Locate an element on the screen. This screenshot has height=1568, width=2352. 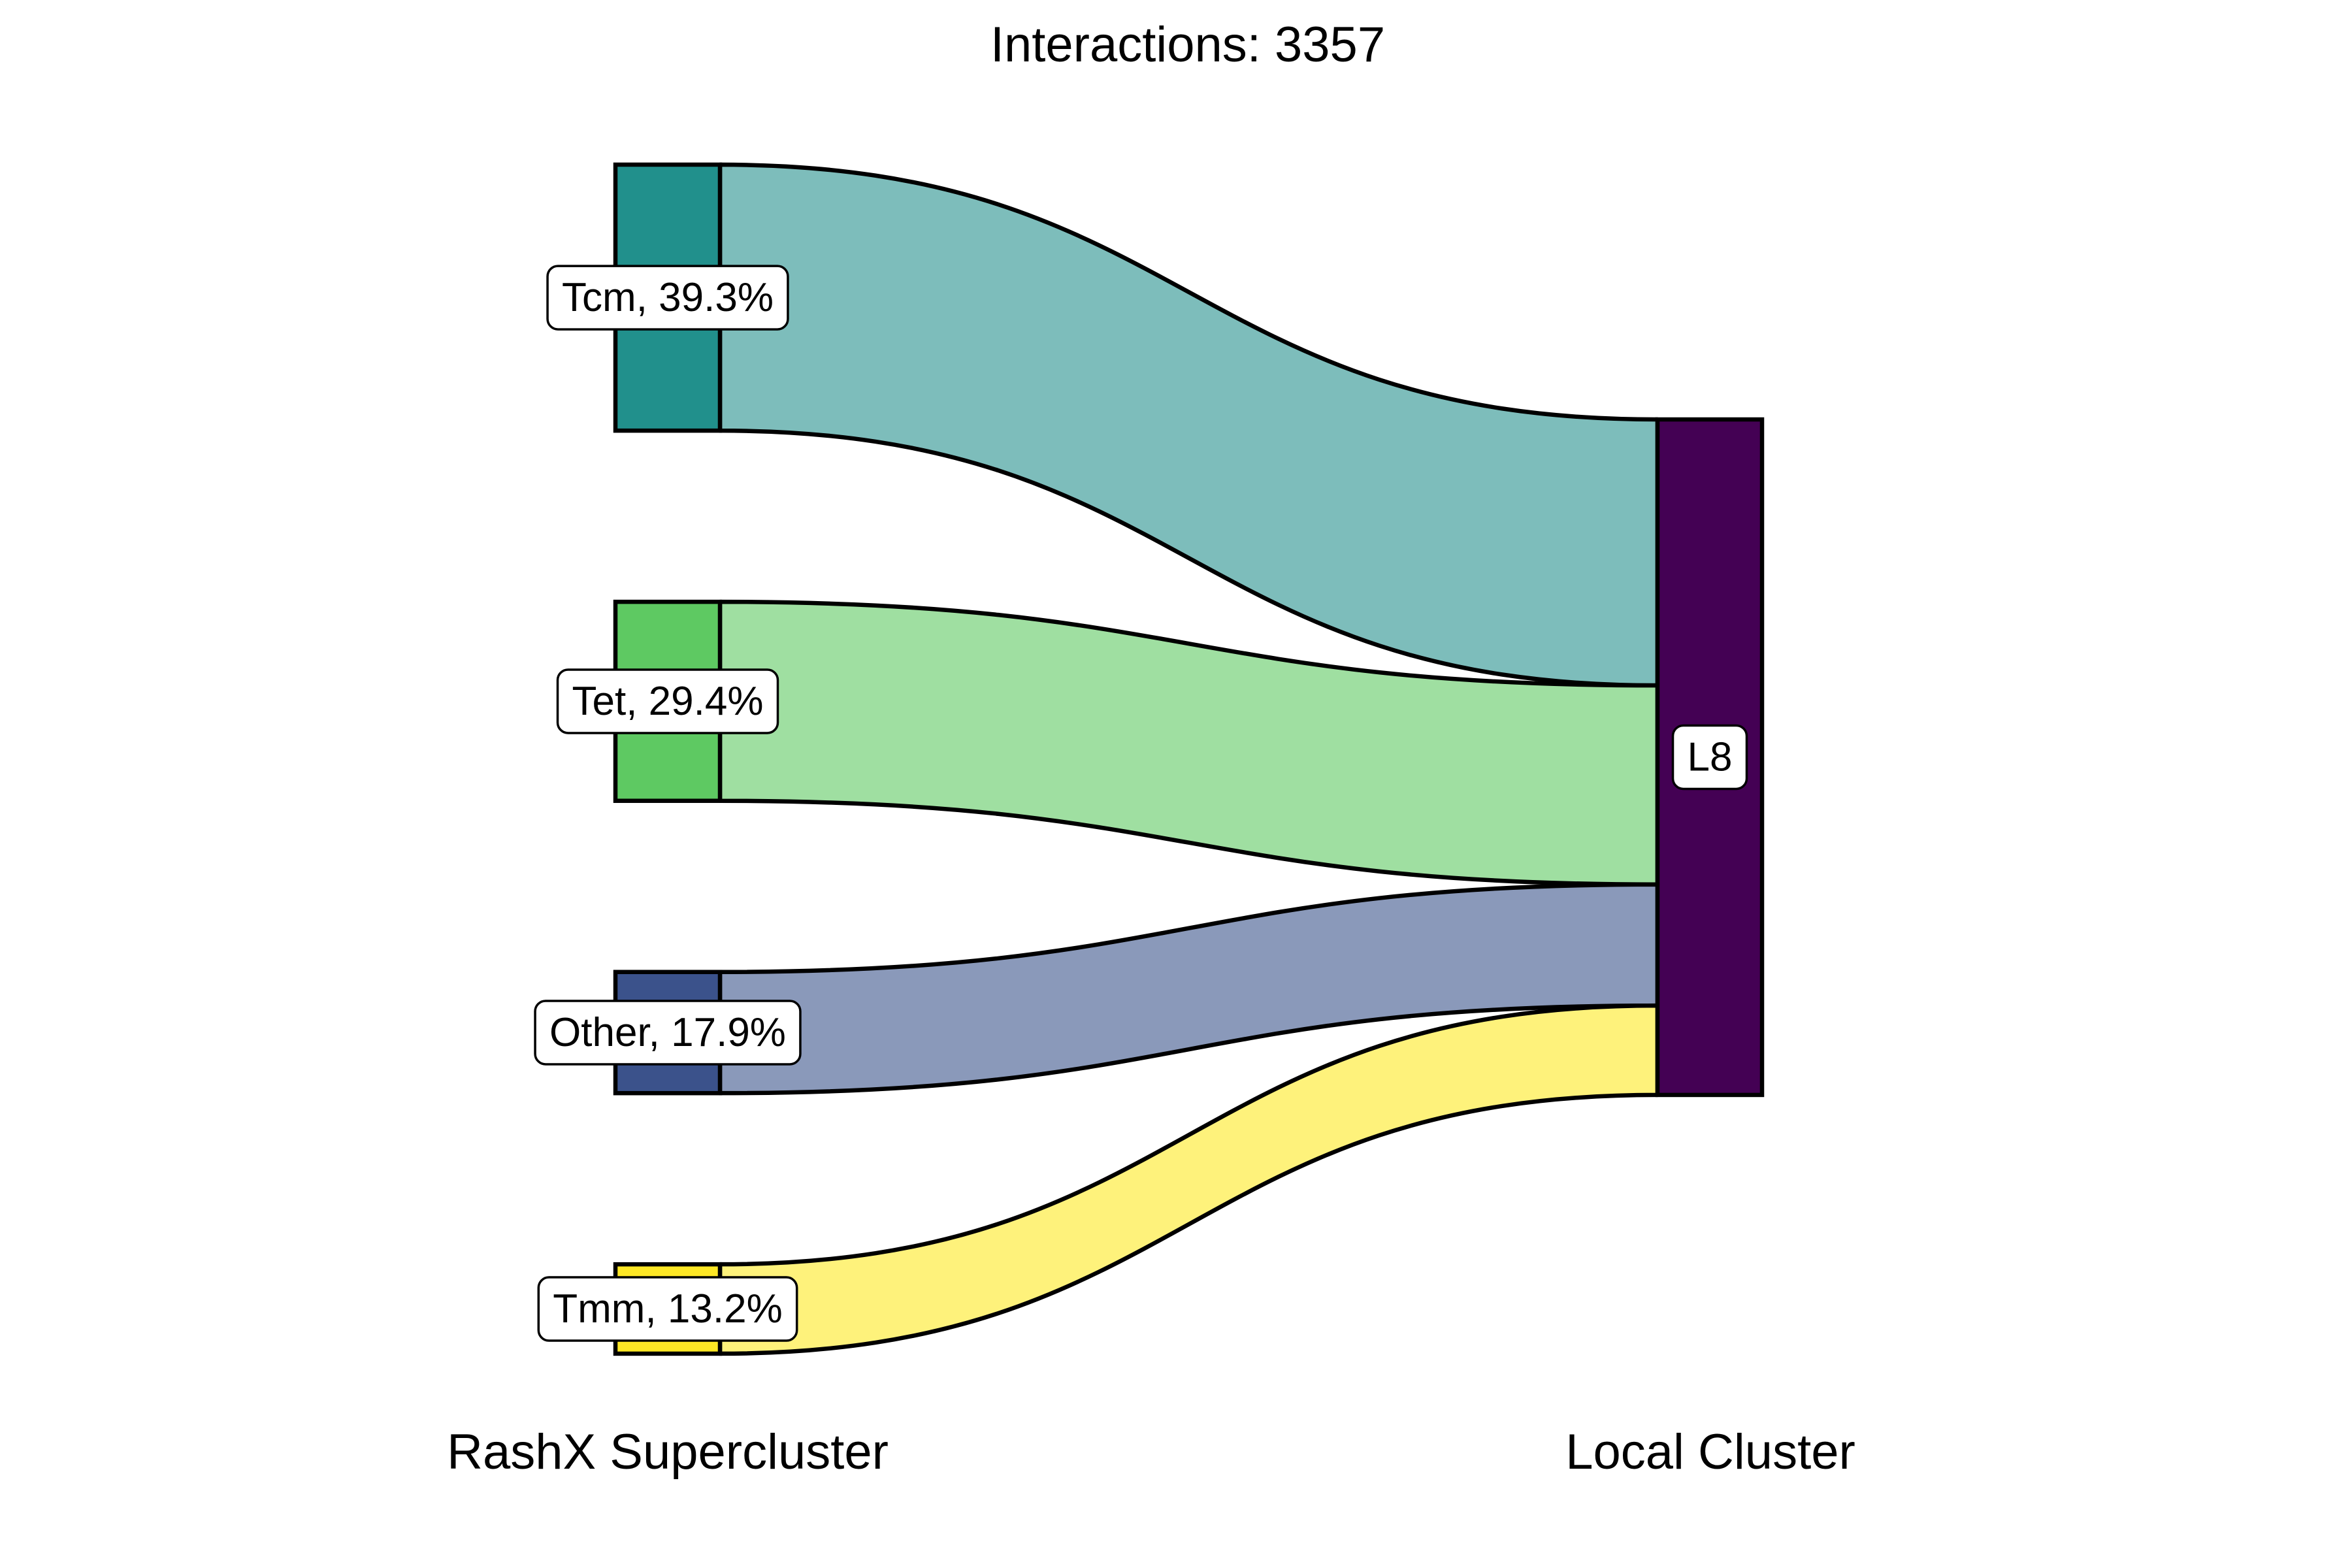
source-label-tcm-text: Tcm, 39.3% is located at coordinates (668, 297).